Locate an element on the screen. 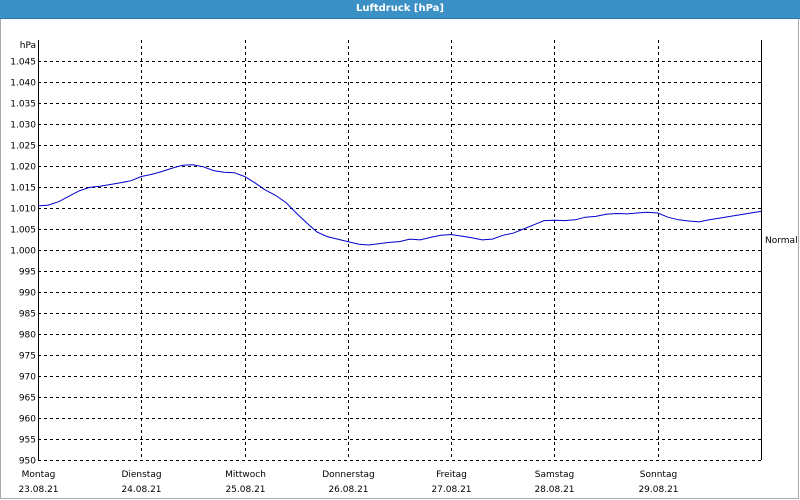 This screenshot has height=500, width=800. y-tick-label: 1.015 is located at coordinates (23, 189).